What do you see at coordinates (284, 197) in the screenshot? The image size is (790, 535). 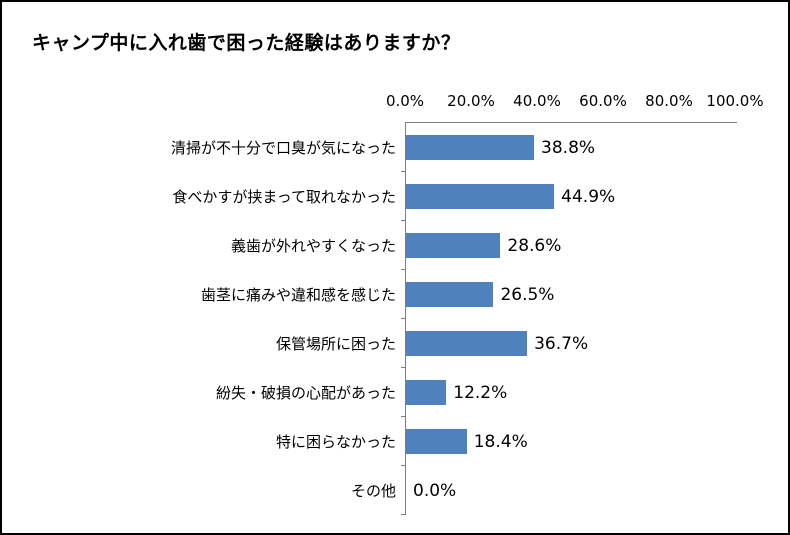 I see `category-label: 食べかすが挟まって取れなかった` at bounding box center [284, 197].